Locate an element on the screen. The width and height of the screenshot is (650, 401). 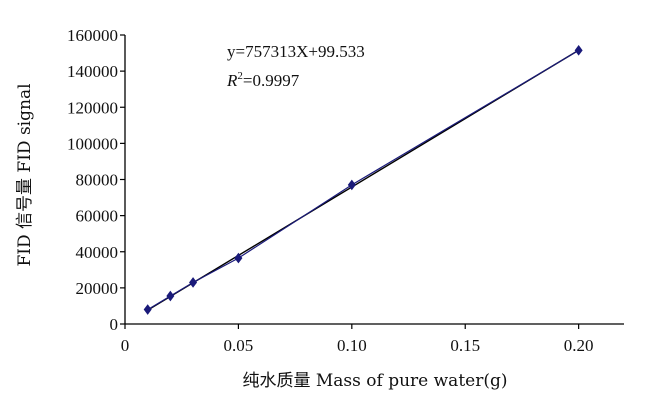
r2-annotation: R2=0.9997 is located at coordinates (263, 80).